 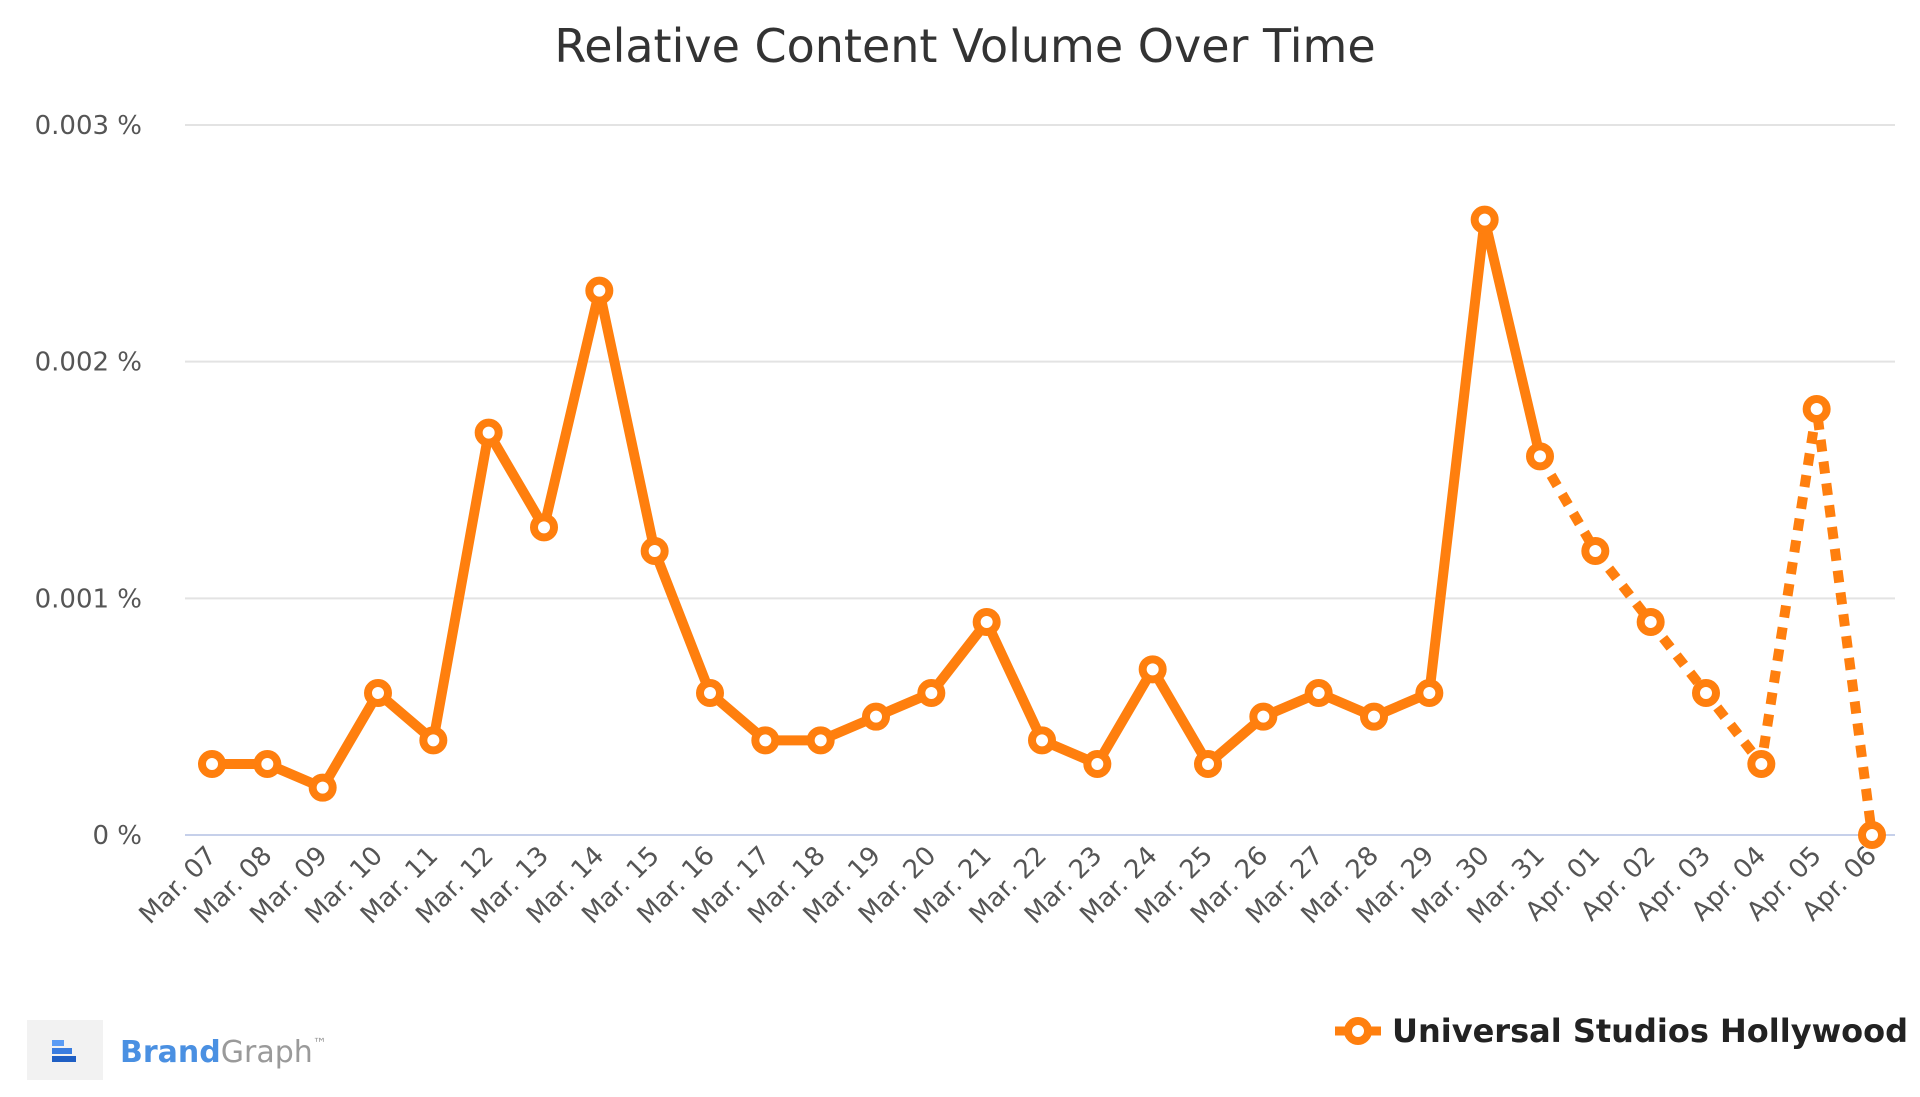 I want to click on legend: Universal Studios Hollywood, so click(x=1621, y=1031).